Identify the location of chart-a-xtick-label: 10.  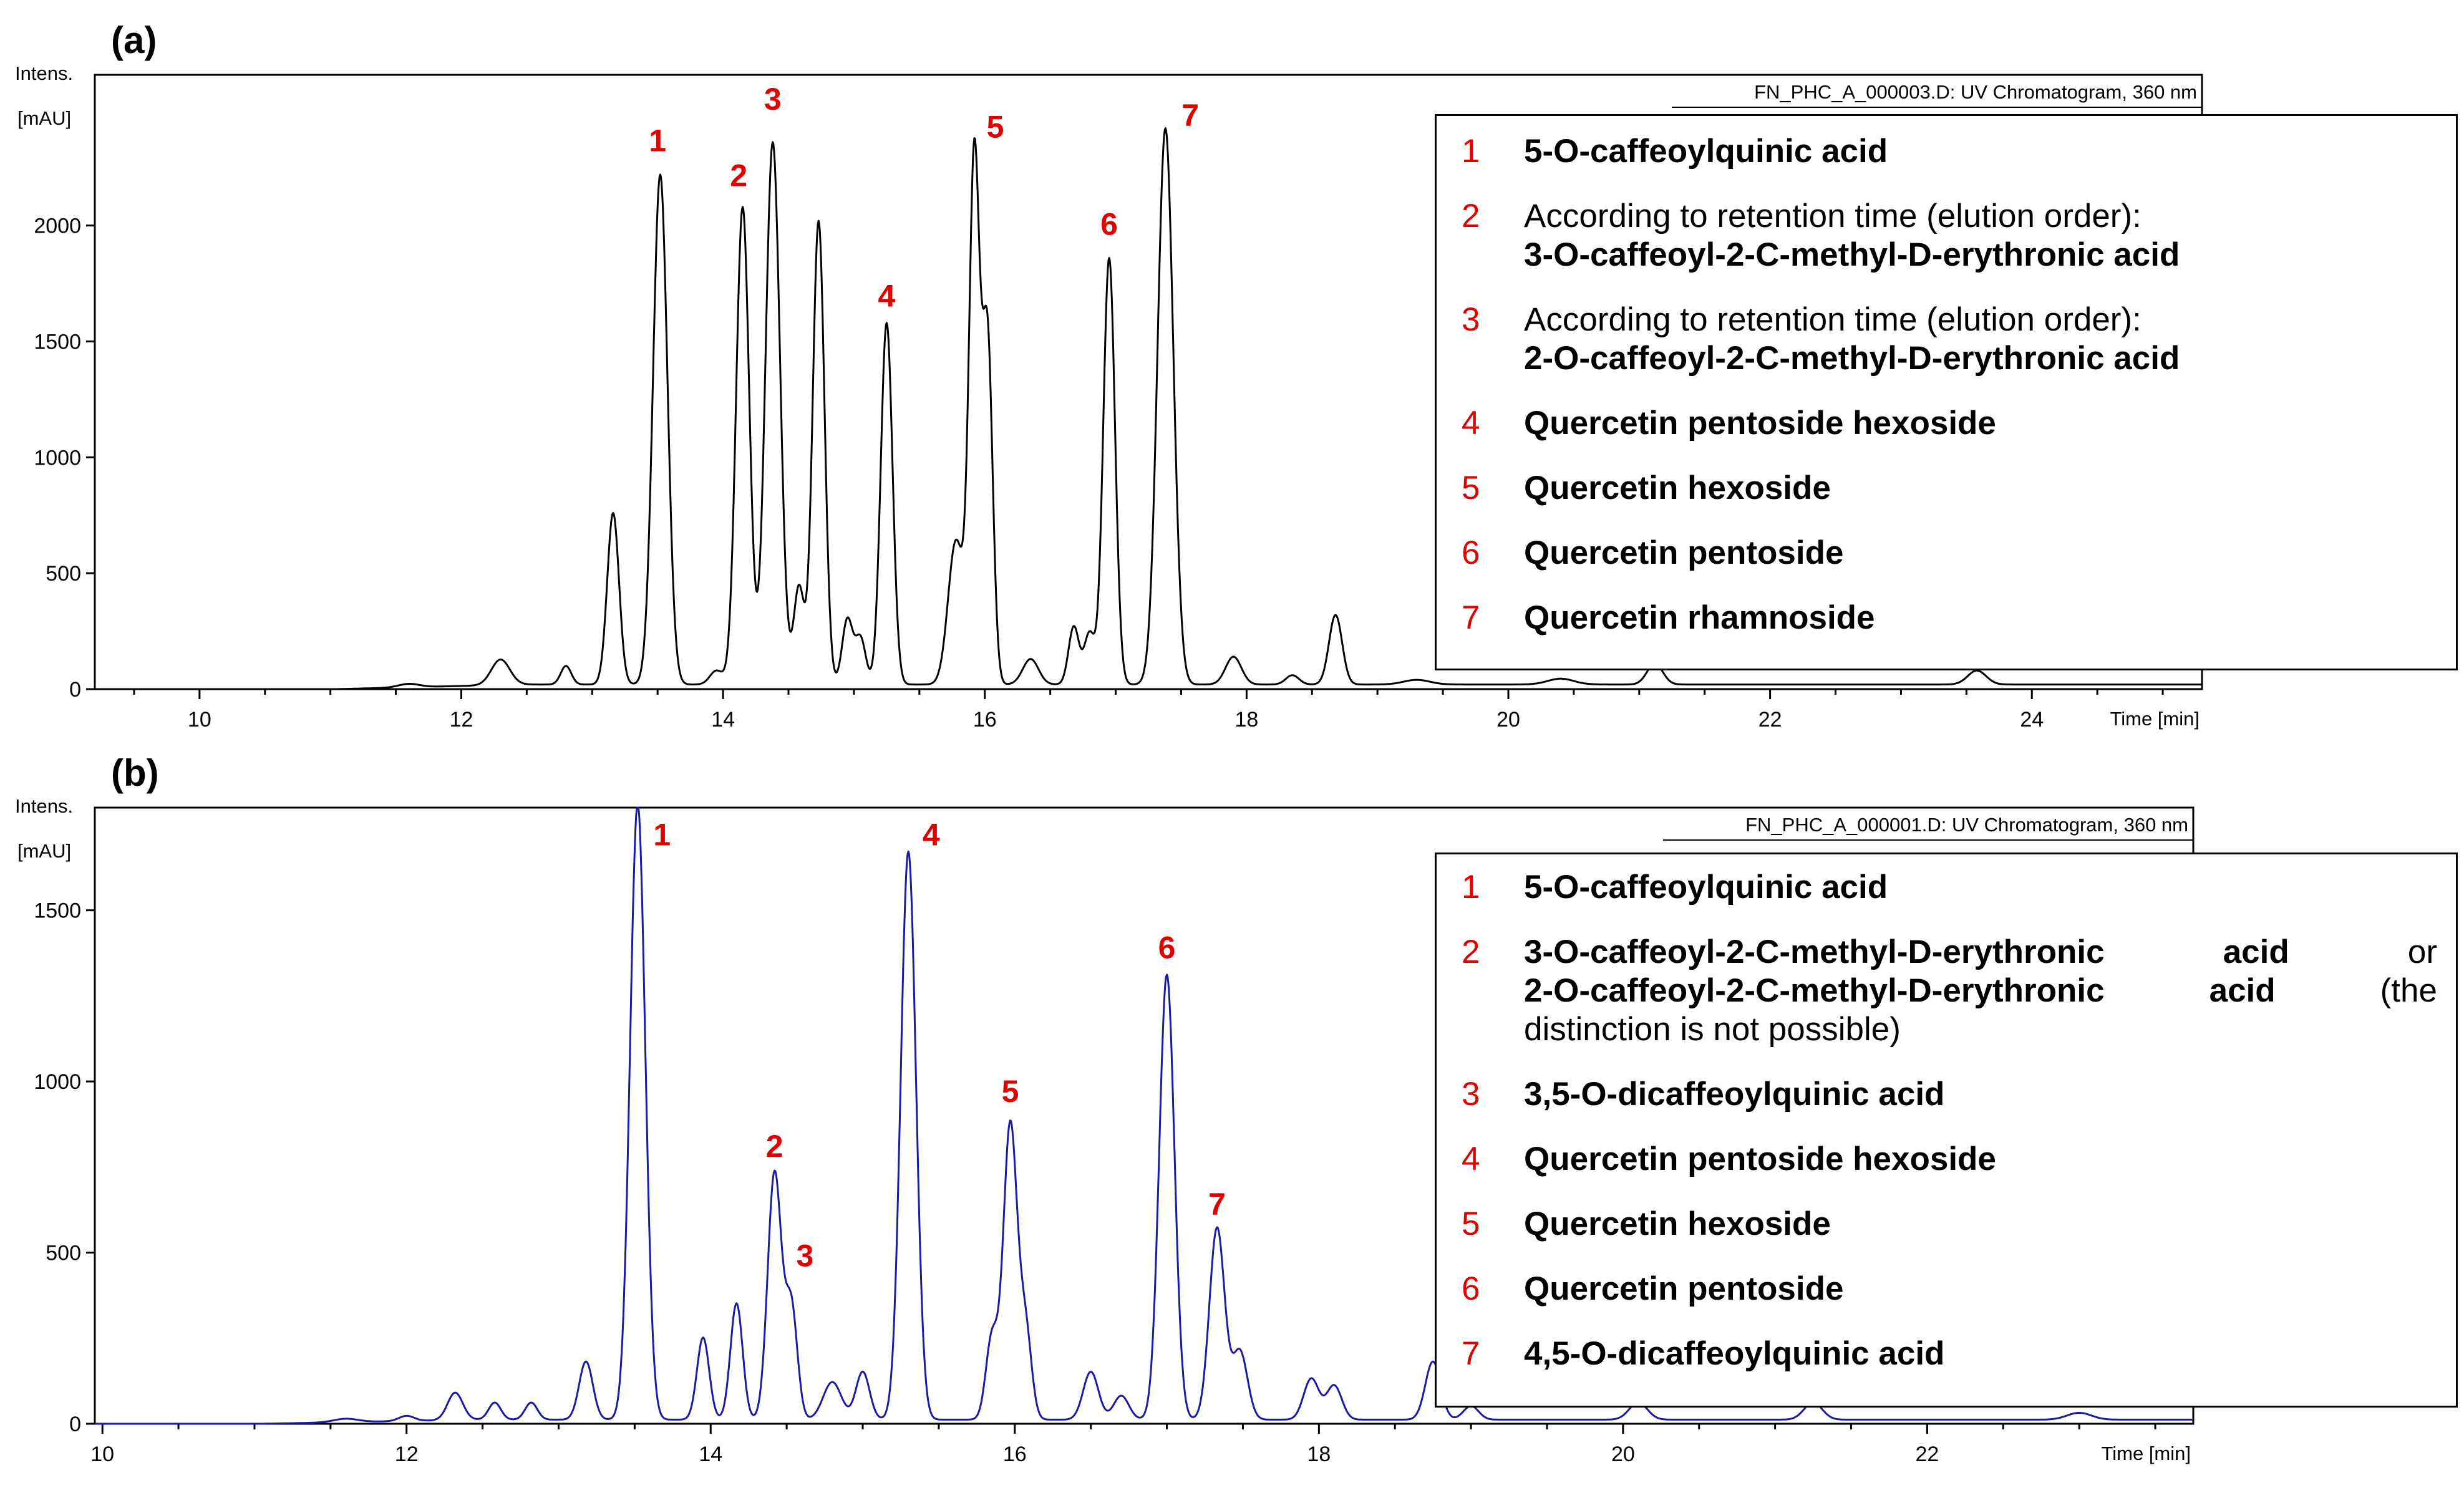
(199, 720).